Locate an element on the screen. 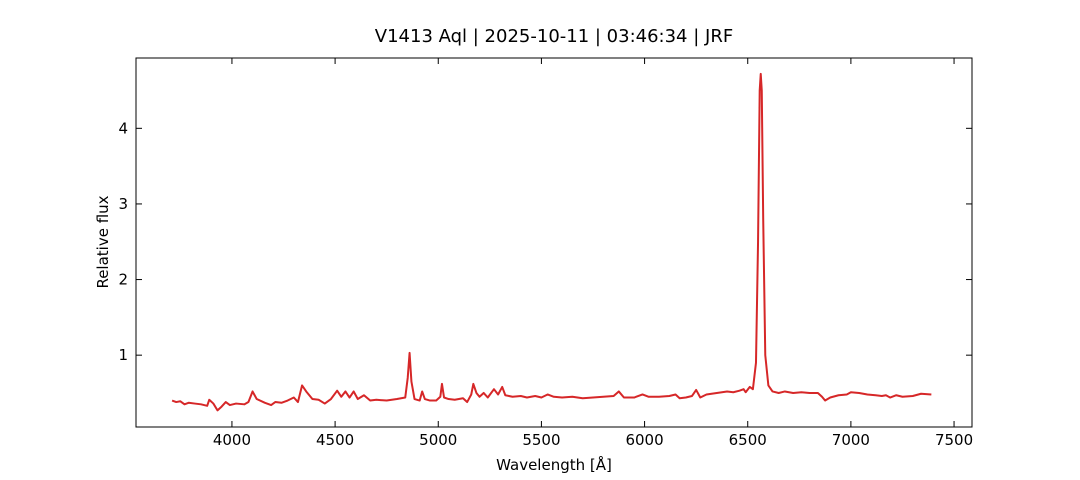 This screenshot has width=1080, height=480. chart-title: V1413 Aql | 2025-10-11 | 03:46:34 | JRF is located at coordinates (554, 36).